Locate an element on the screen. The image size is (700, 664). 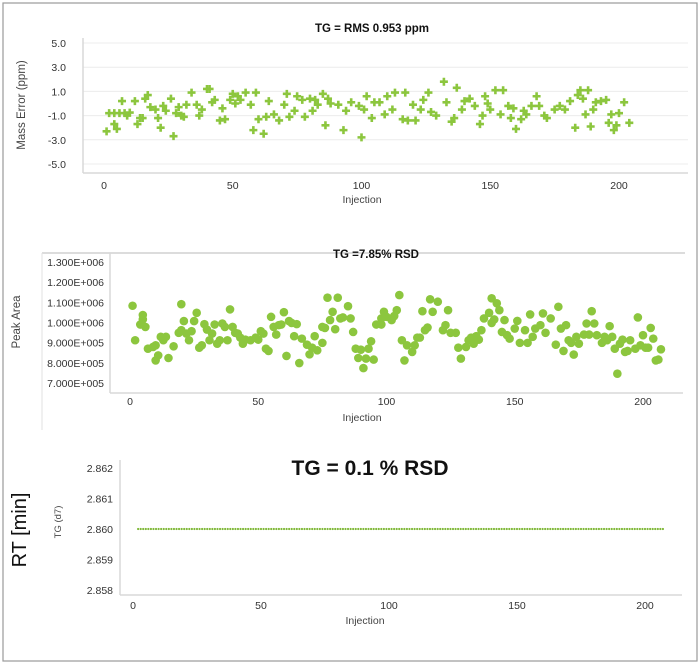
y-tick-label: 1.000E+006 is located at coordinates (75, 324).